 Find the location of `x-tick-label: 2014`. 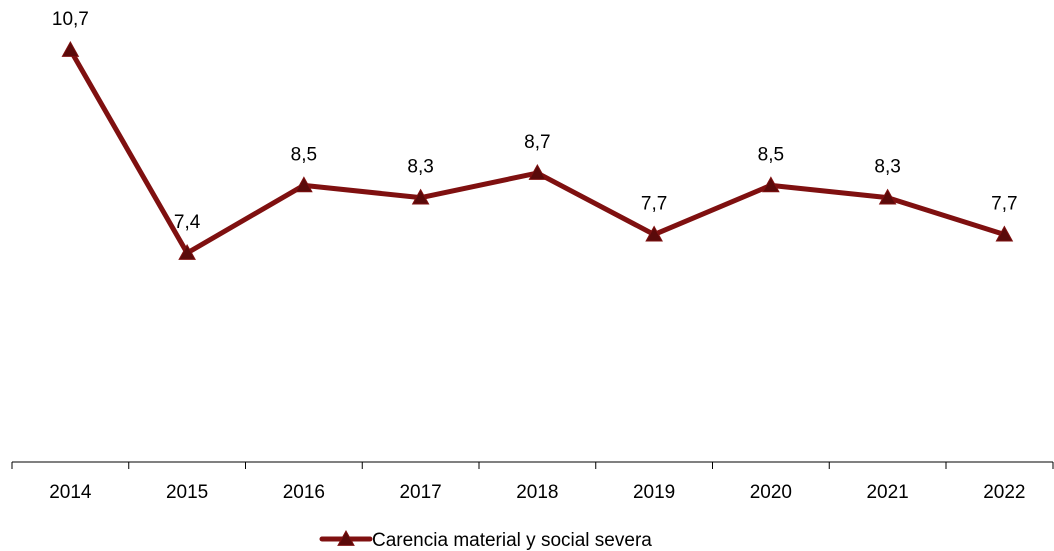

x-tick-label: 2014 is located at coordinates (70, 492).